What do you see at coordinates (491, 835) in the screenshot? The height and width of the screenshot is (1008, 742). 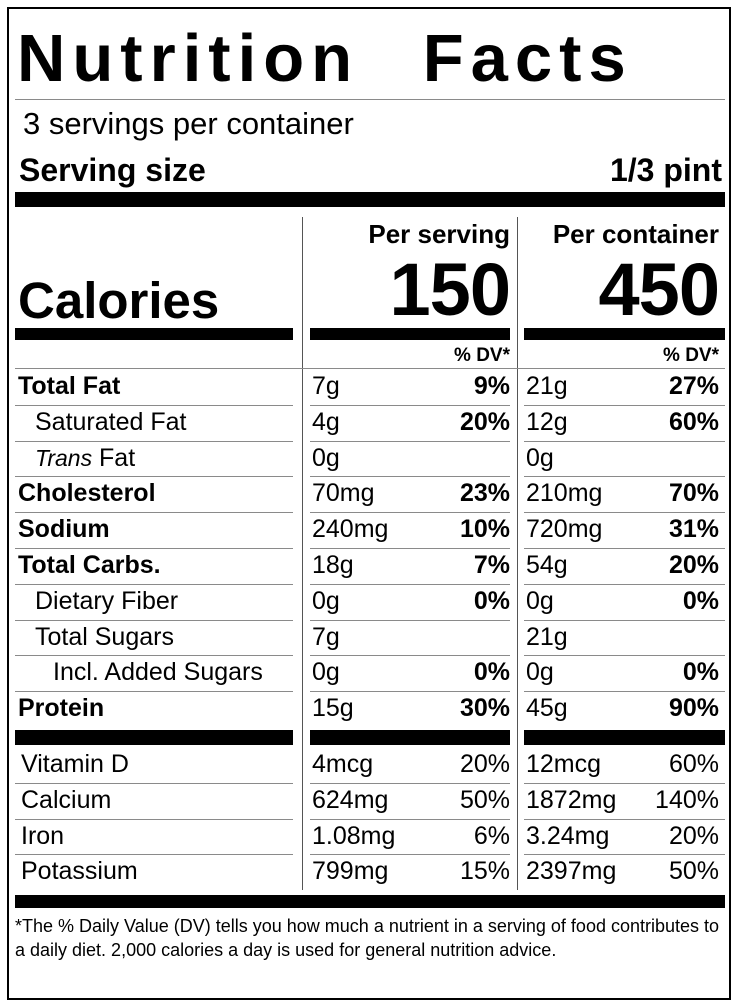 I see `serving-daily-value: 6%` at bounding box center [491, 835].